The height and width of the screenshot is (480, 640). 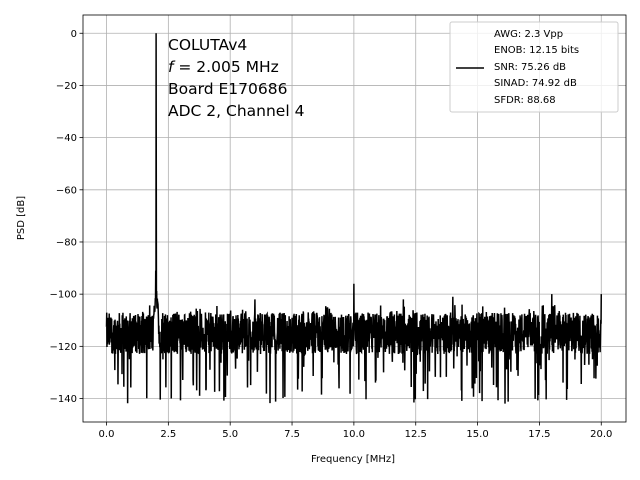 What do you see at coordinates (230, 434) in the screenshot?
I see `x-tick-label: 5.0` at bounding box center [230, 434].